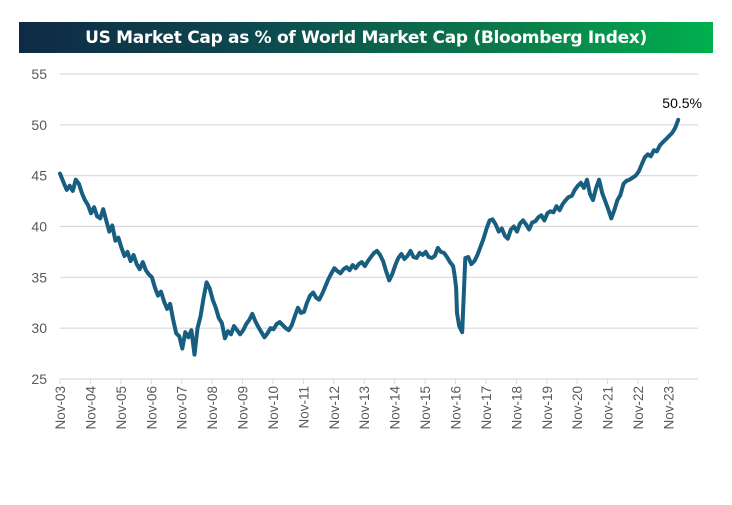 This screenshot has height=505, width=732. Describe the element at coordinates (39, 74) in the screenshot. I see `y-tick-label: 55` at that location.